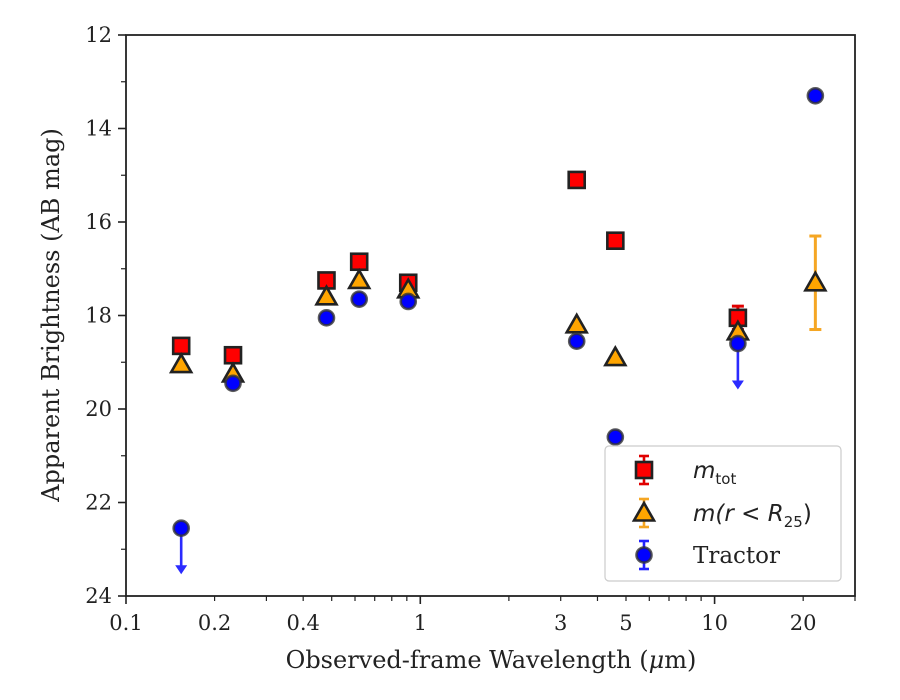 Image resolution: width=900 pixels, height=700 pixels. Describe the element at coordinates (98, 222) in the screenshot. I see `y-tick-label: 16` at that location.